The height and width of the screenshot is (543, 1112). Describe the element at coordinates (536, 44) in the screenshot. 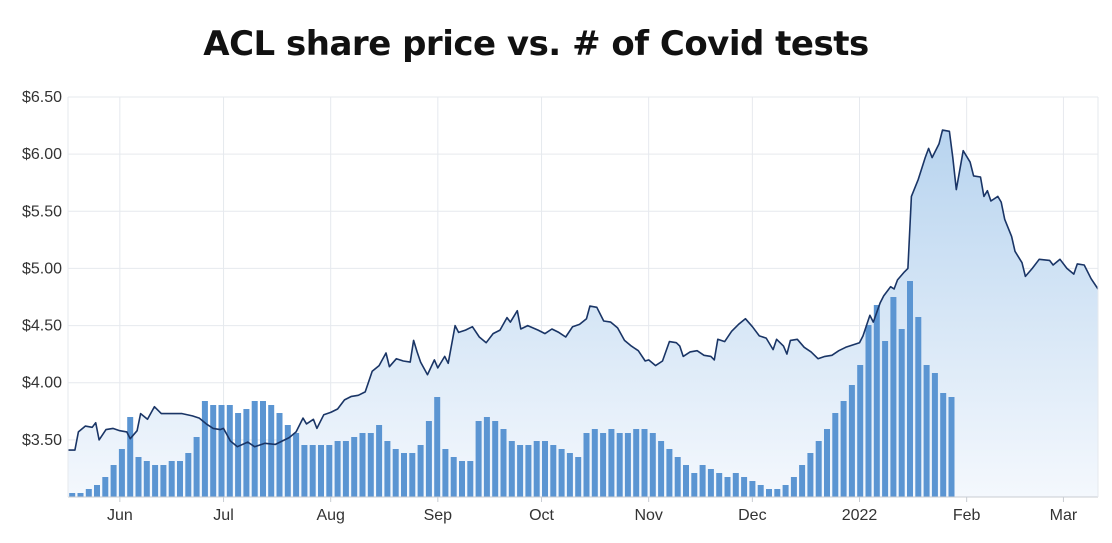

I see `chart-title: ACL share price vs. # of Covid tests` at that location.